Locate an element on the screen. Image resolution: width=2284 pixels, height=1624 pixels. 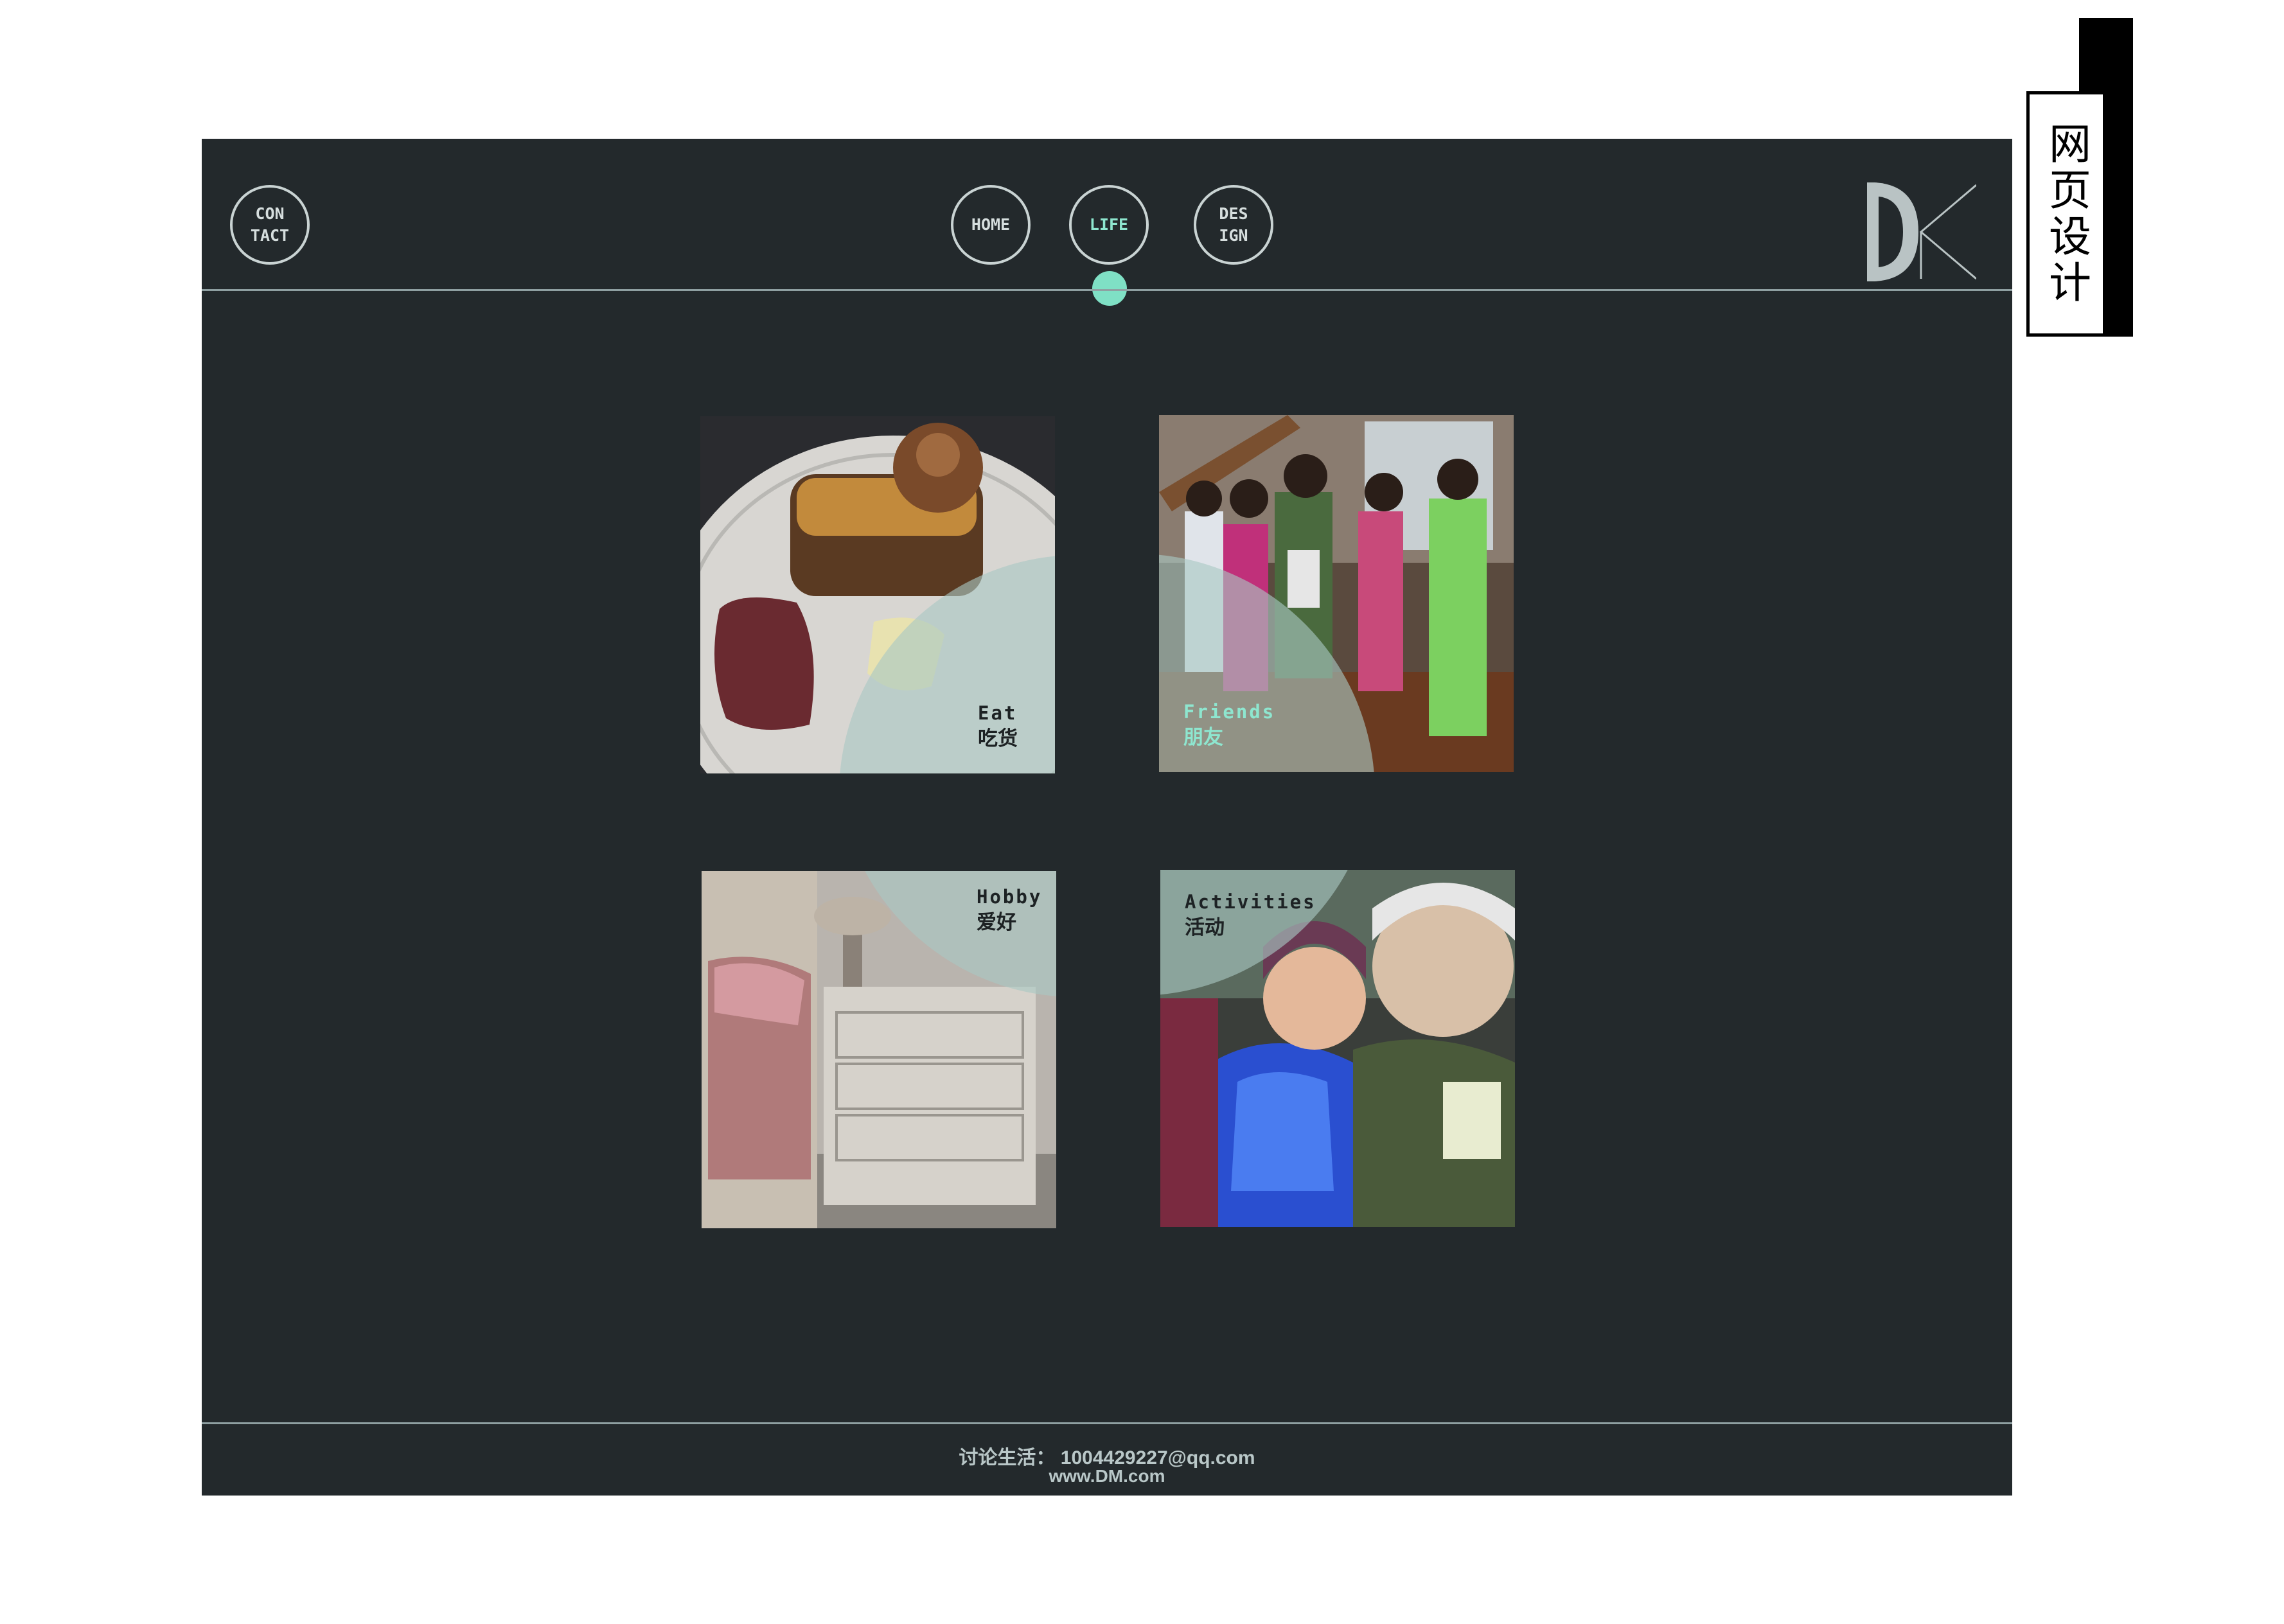
tile-eat-label: Eat 吃货 is located at coordinates (998, 727).